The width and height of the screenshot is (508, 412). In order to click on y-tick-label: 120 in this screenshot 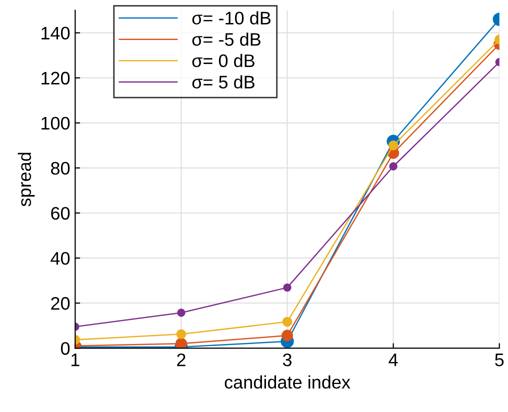, I will do `click(56, 78)`.